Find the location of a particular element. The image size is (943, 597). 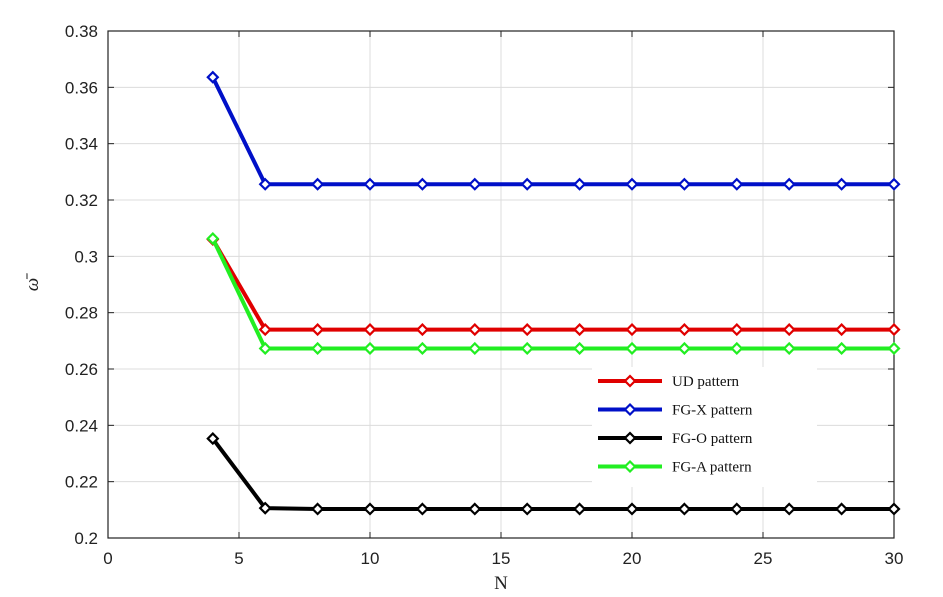

legend-item: FG-X pattern is located at coordinates (675, 411).